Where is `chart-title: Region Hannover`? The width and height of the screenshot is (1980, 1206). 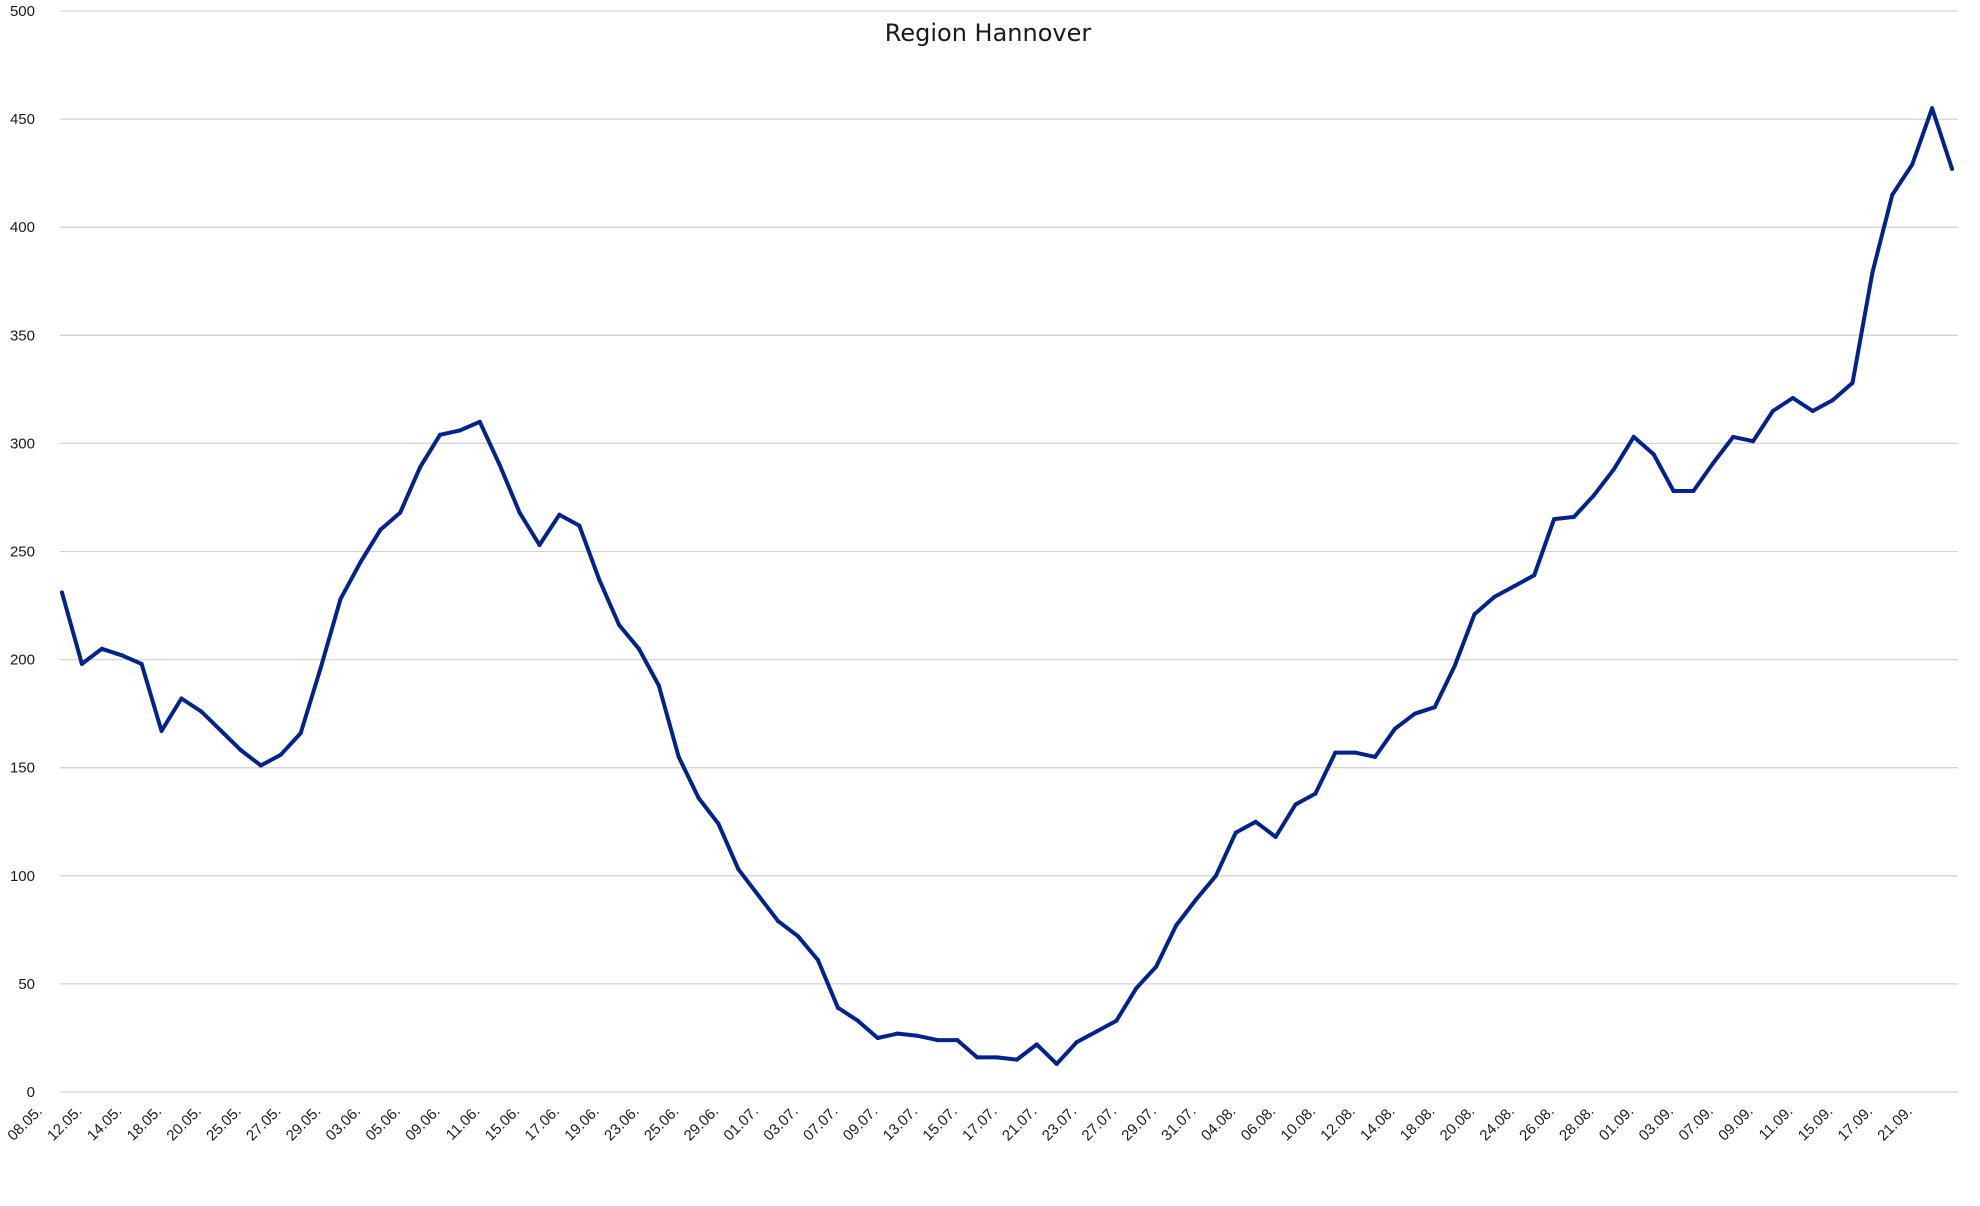
chart-title: Region Hannover is located at coordinates (988, 33).